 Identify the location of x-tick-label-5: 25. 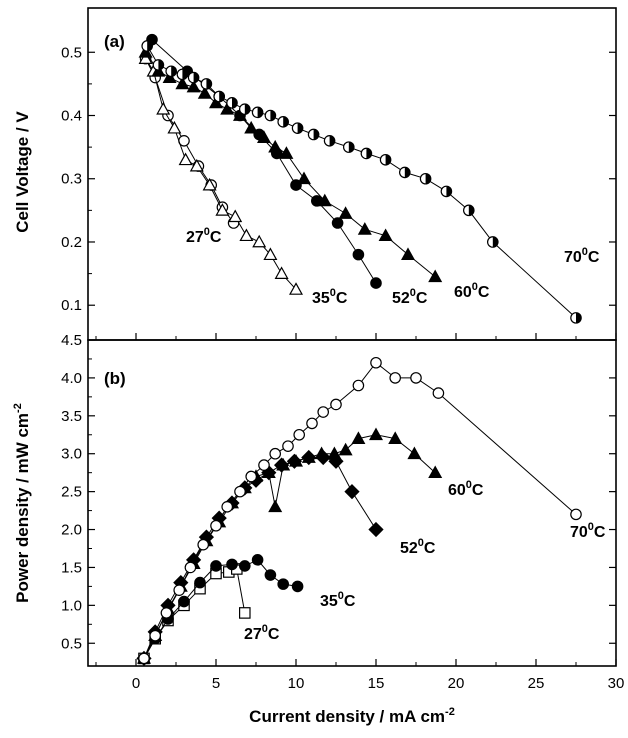
(536, 683).